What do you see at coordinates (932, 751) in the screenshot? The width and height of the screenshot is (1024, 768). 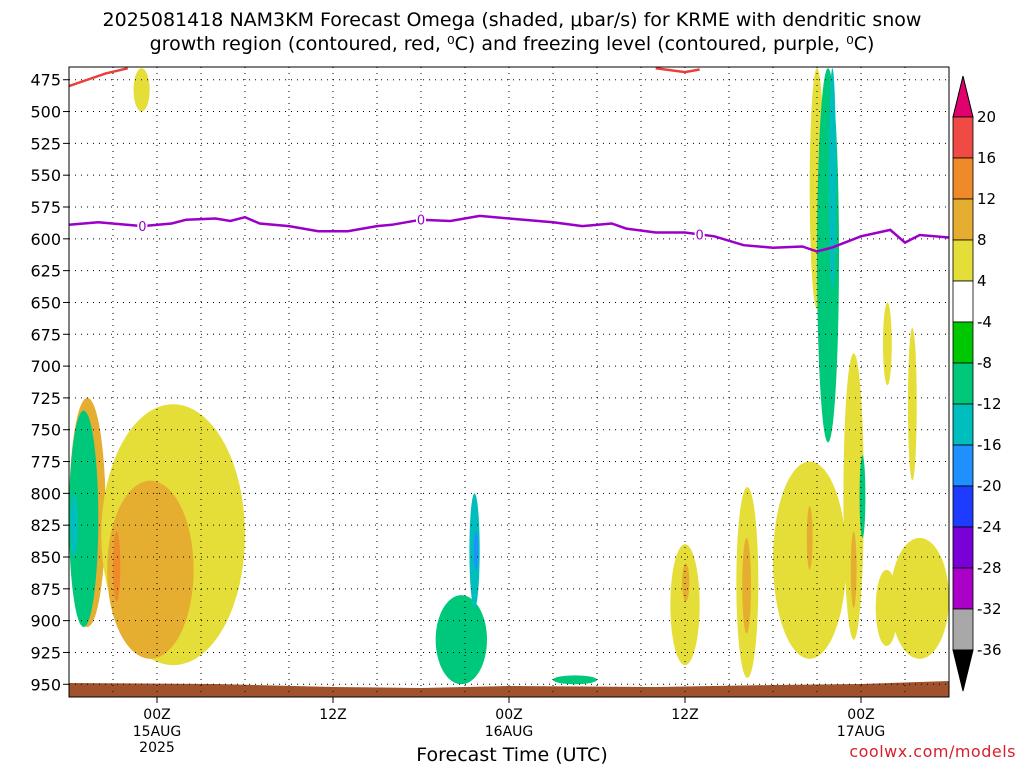 I see `credit-link: coolwx.com/models` at bounding box center [932, 751].